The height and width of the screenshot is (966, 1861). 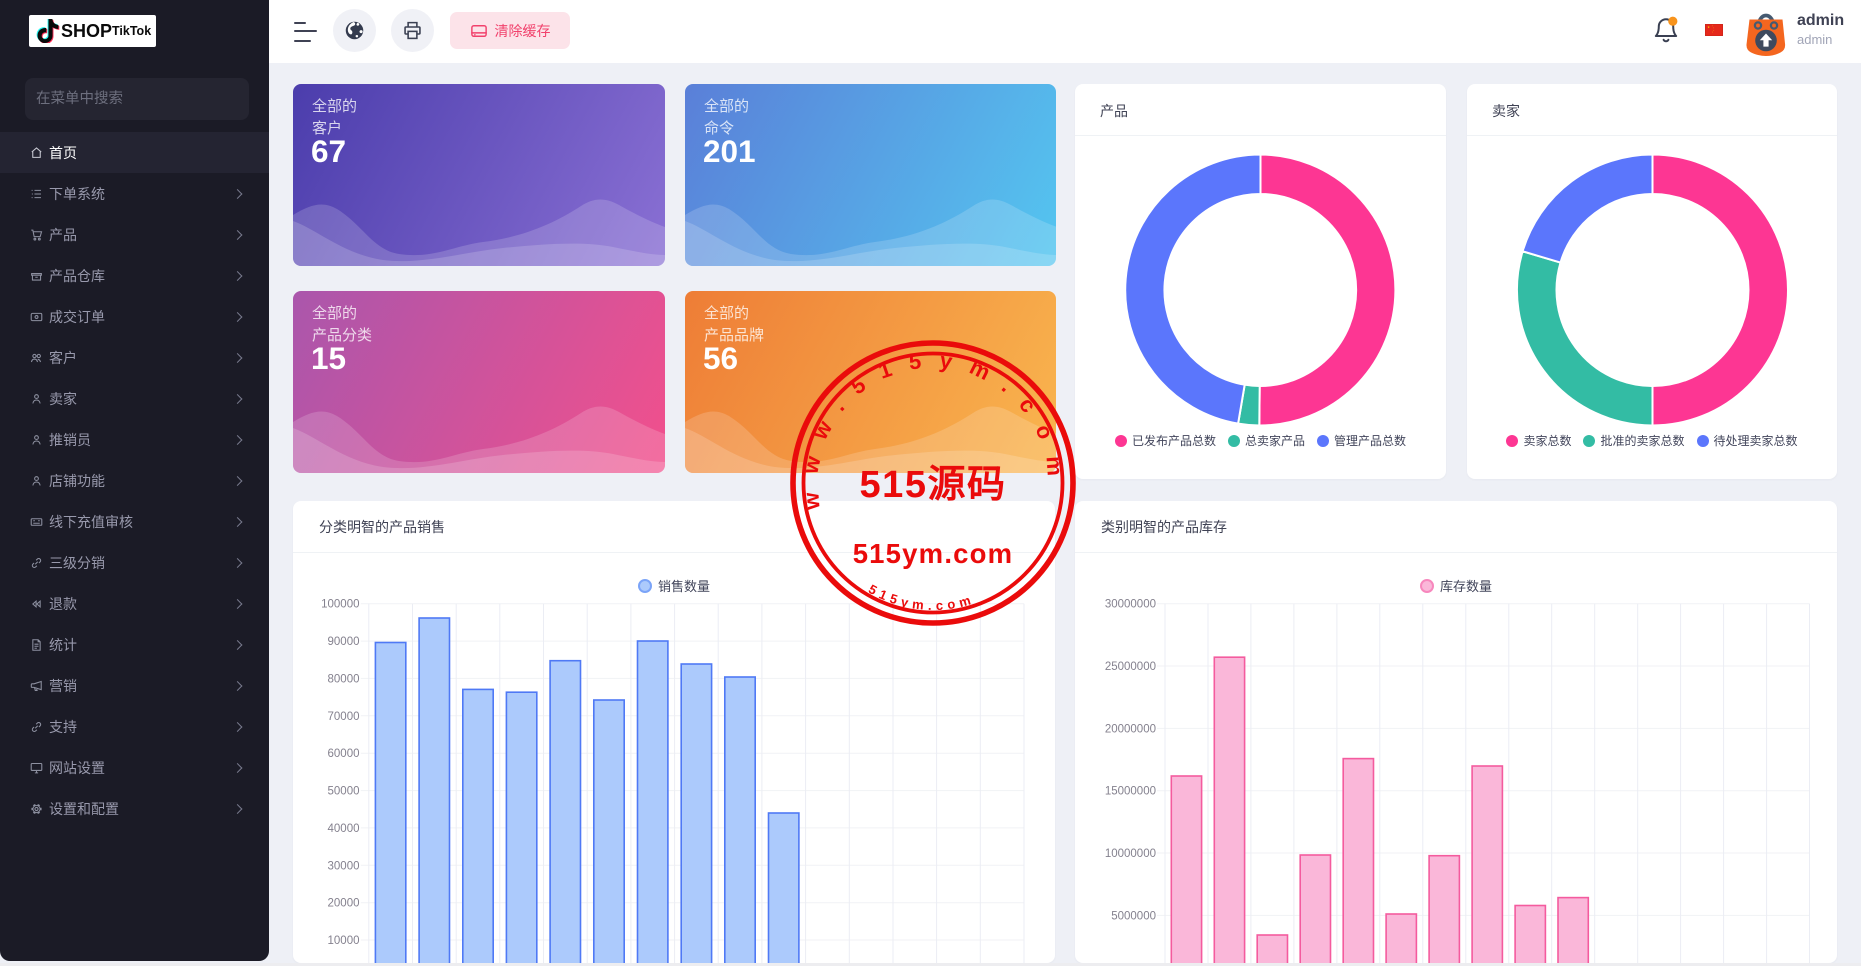 I want to click on svg-text: 80000, so click(x=344, y=679).